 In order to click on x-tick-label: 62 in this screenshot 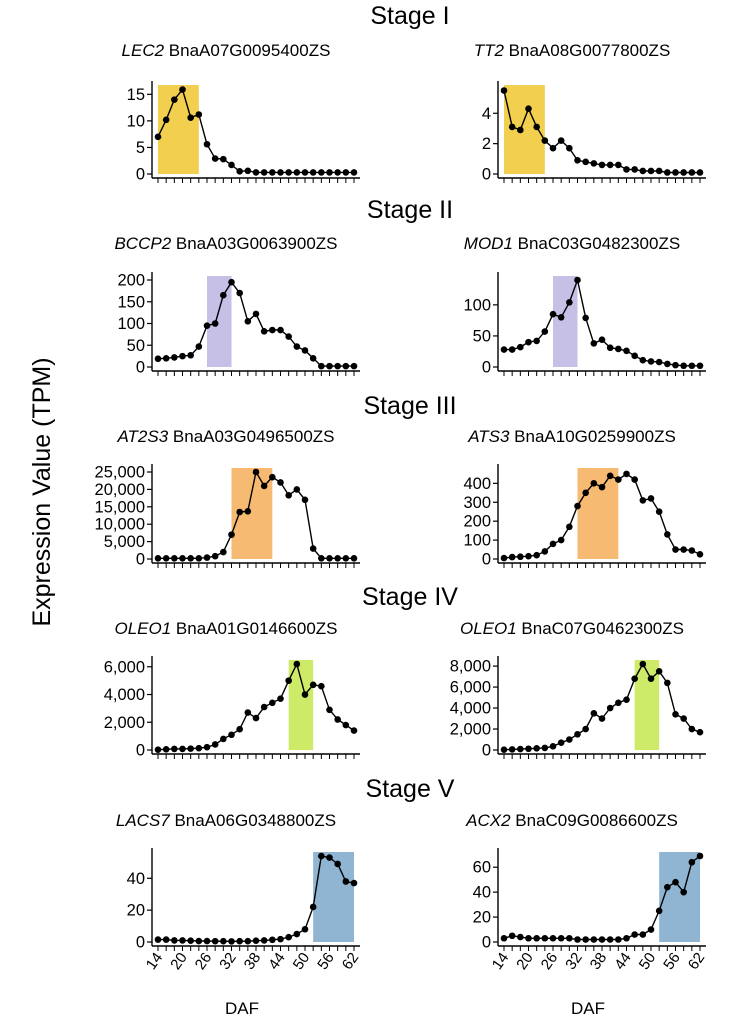, I will do `click(696, 961)`.